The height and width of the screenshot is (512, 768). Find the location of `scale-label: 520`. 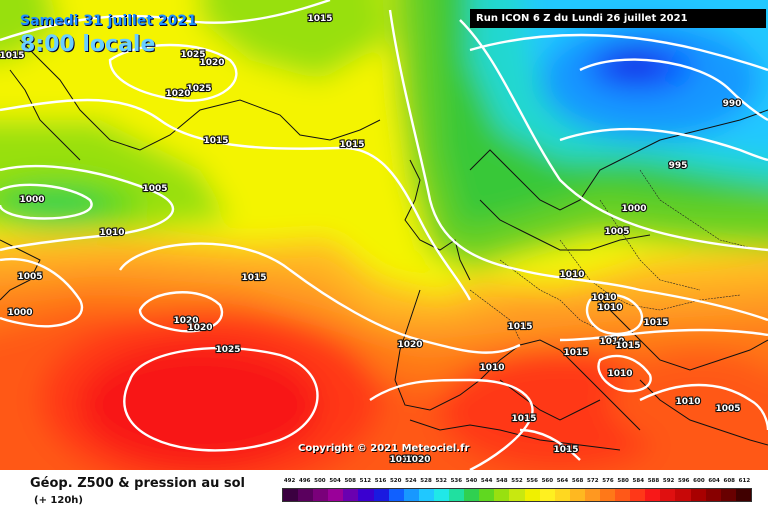

scale-label: 520 is located at coordinates (395, 481).